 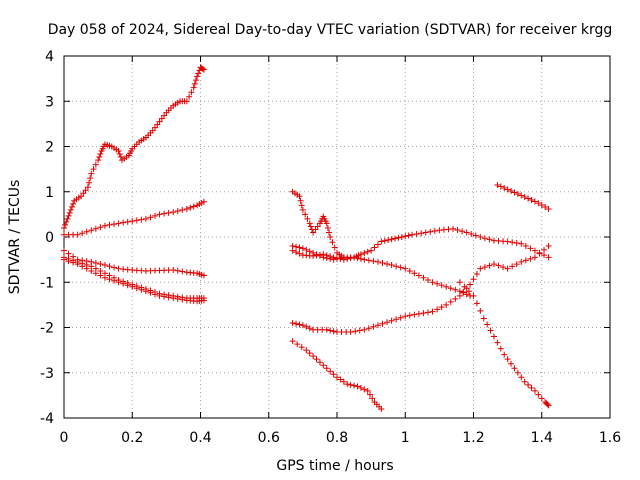 What do you see at coordinates (269, 438) in the screenshot?
I see `x-tick-label: 0.6` at bounding box center [269, 438].